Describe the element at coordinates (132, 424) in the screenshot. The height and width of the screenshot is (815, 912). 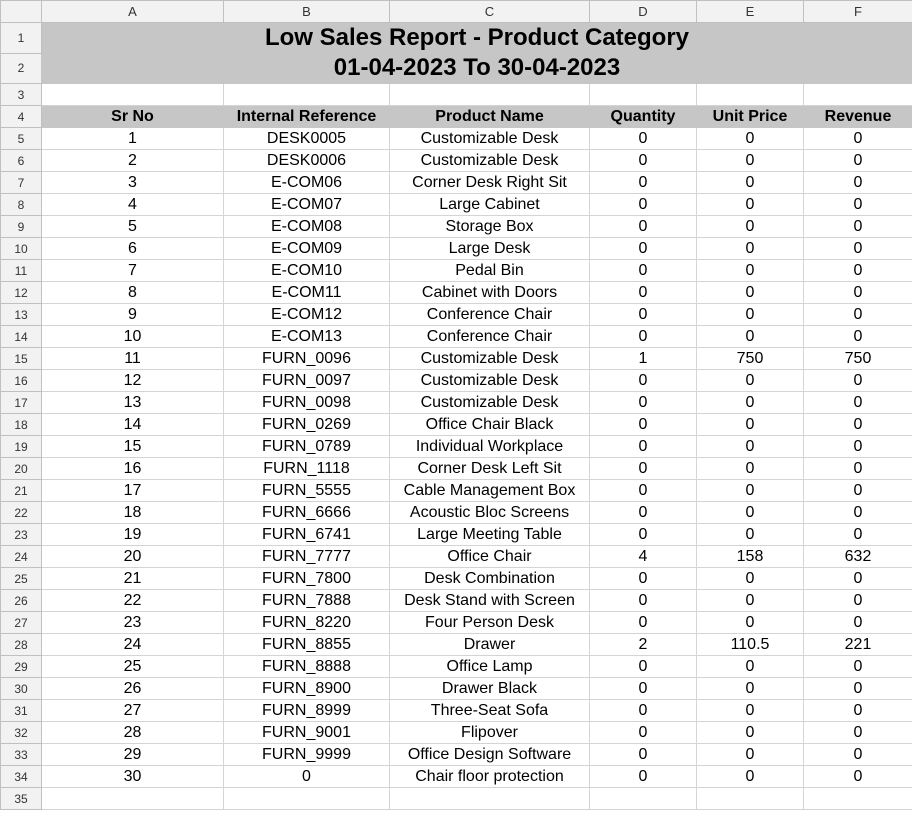
I see `cell-sr-no: 14` at that location.